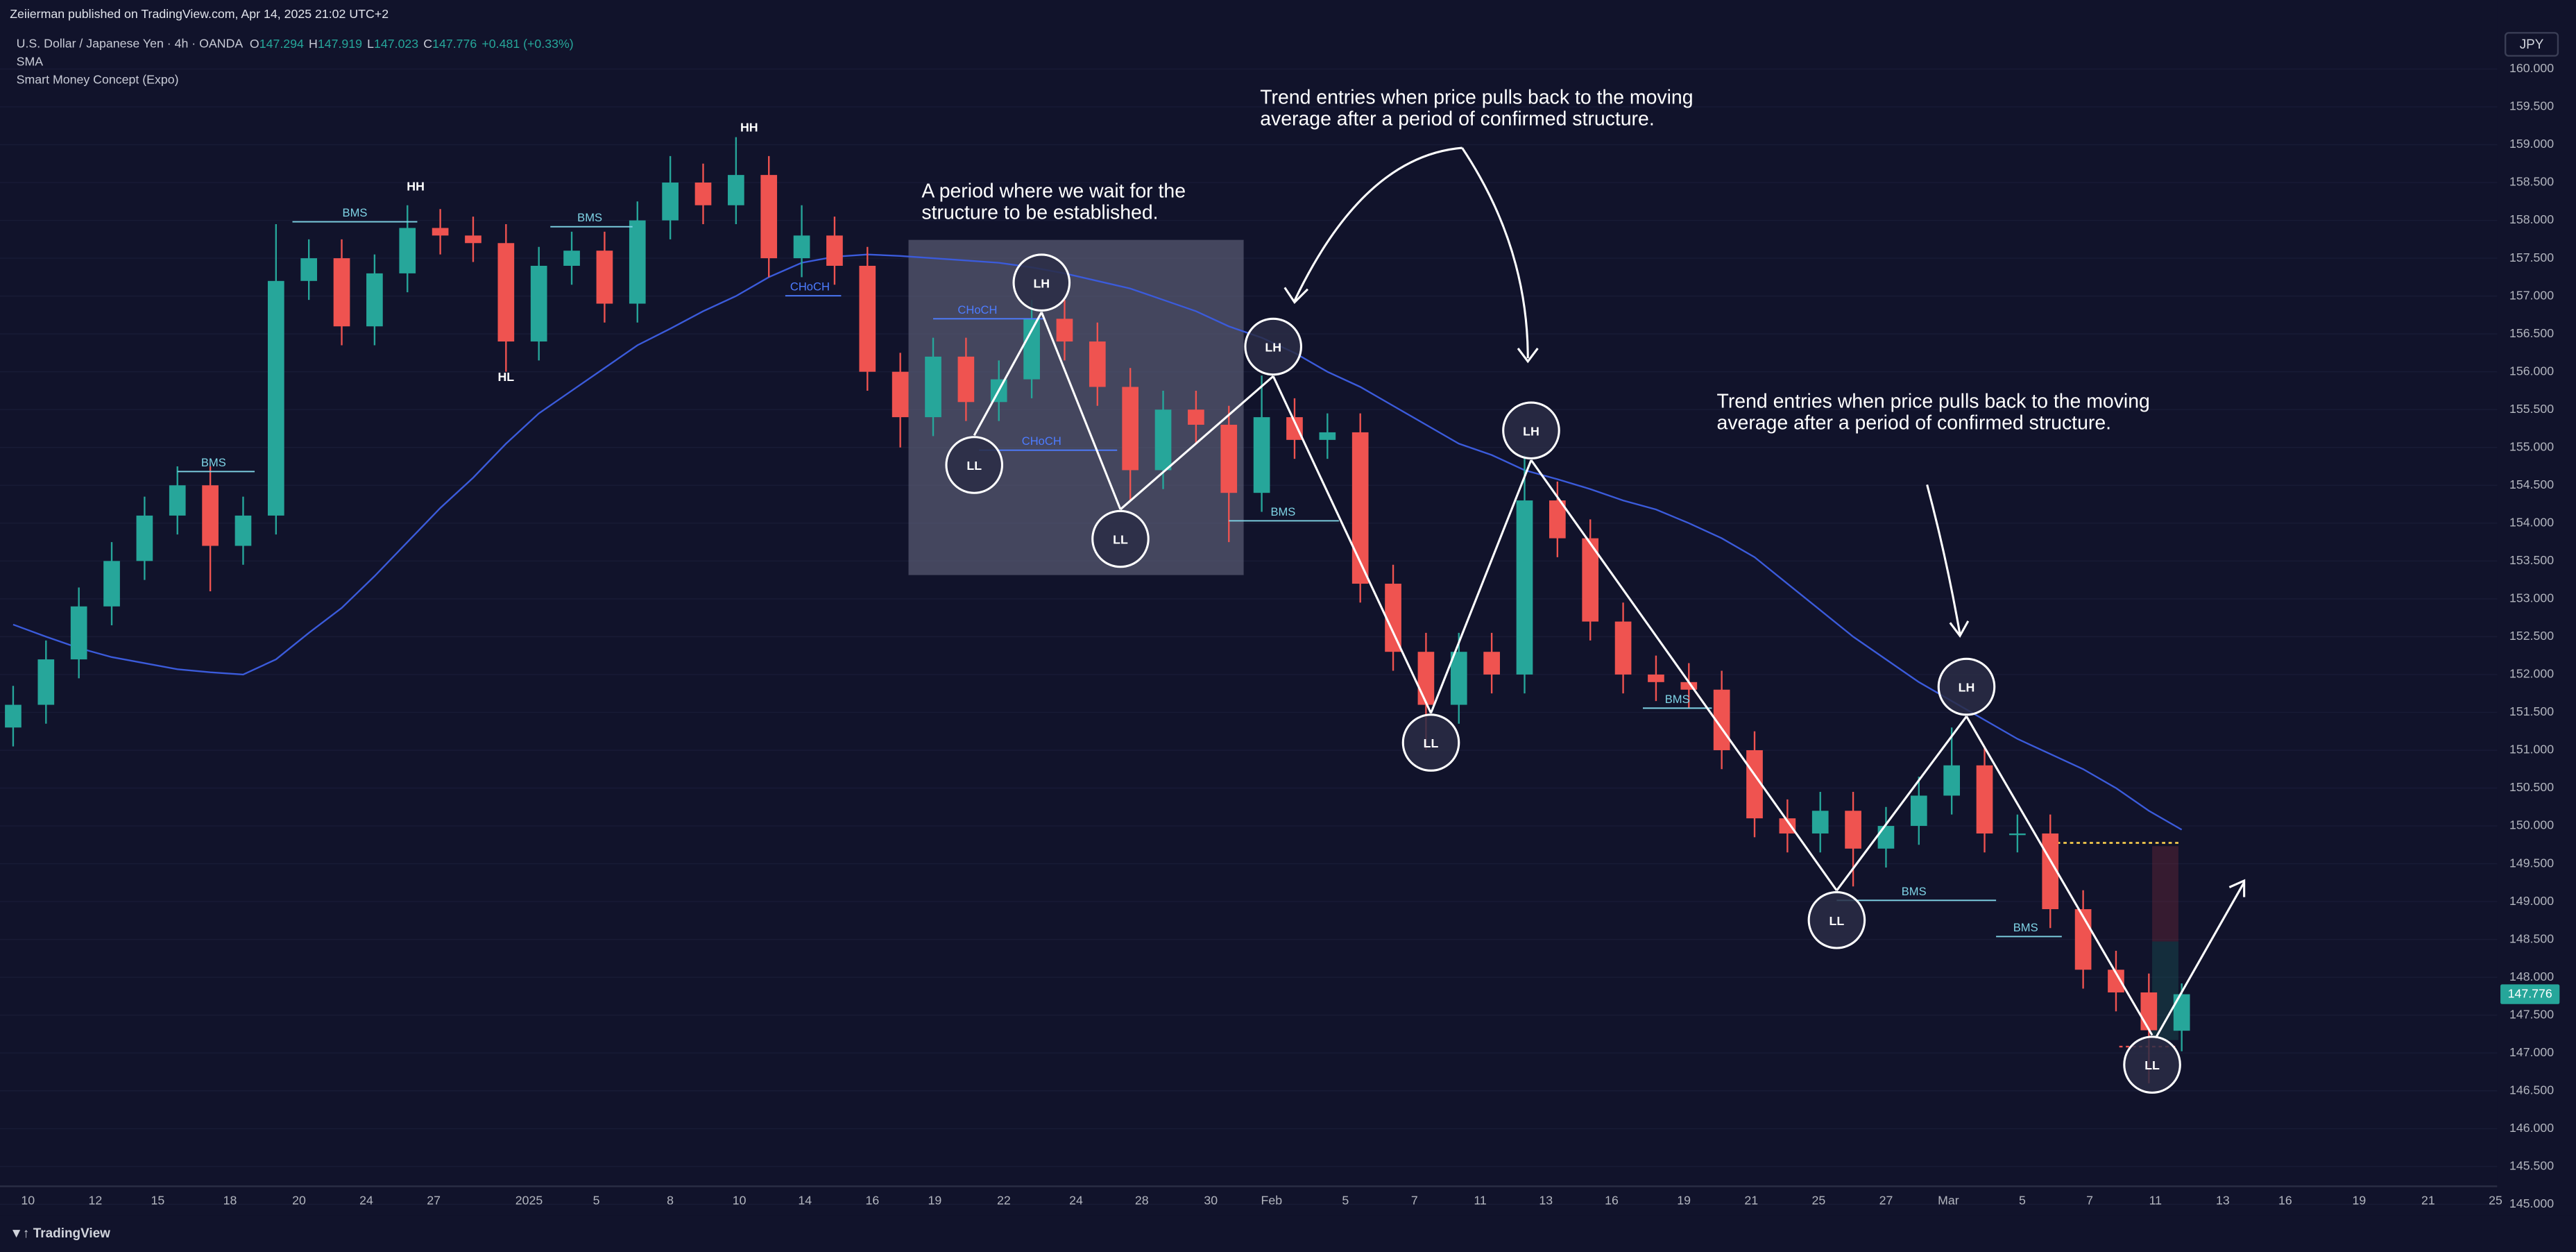 Image resolution: width=2576 pixels, height=1252 pixels. What do you see at coordinates (2531, 711) in the screenshot?
I see `y-tick-label: 151.500` at bounding box center [2531, 711].